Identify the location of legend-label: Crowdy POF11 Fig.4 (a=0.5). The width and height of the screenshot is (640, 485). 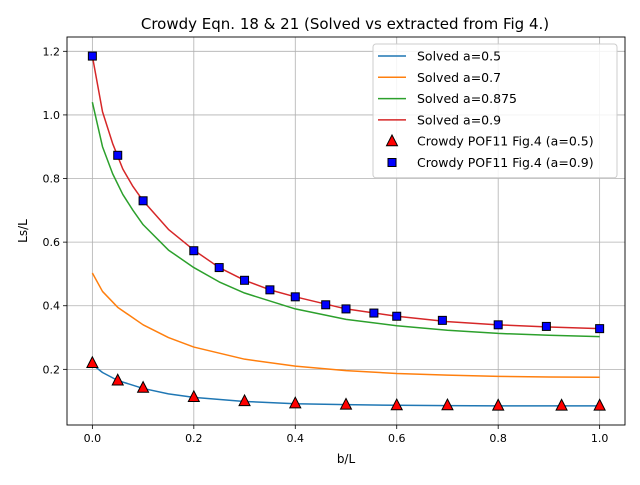
(505, 141).